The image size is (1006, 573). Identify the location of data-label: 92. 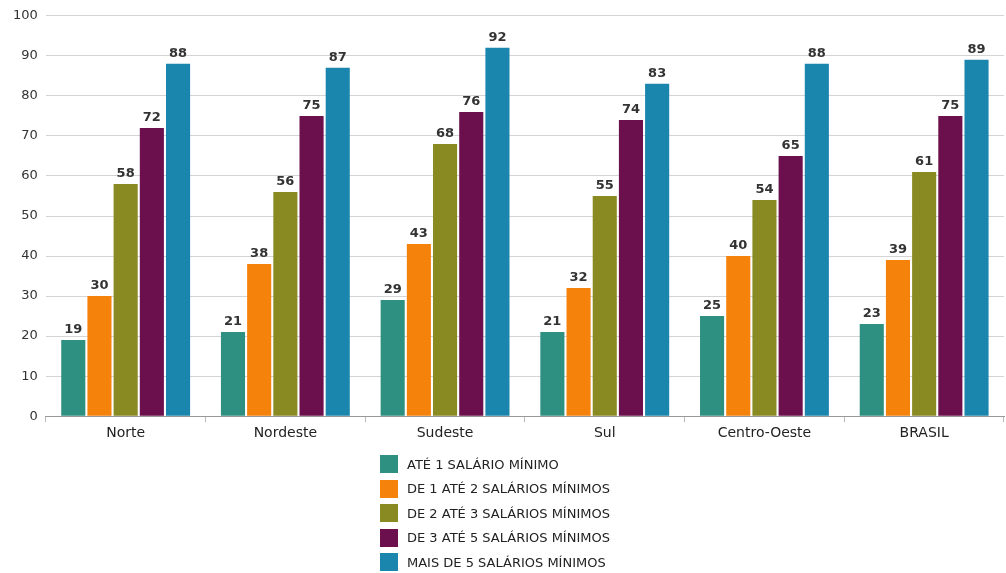
(497, 36).